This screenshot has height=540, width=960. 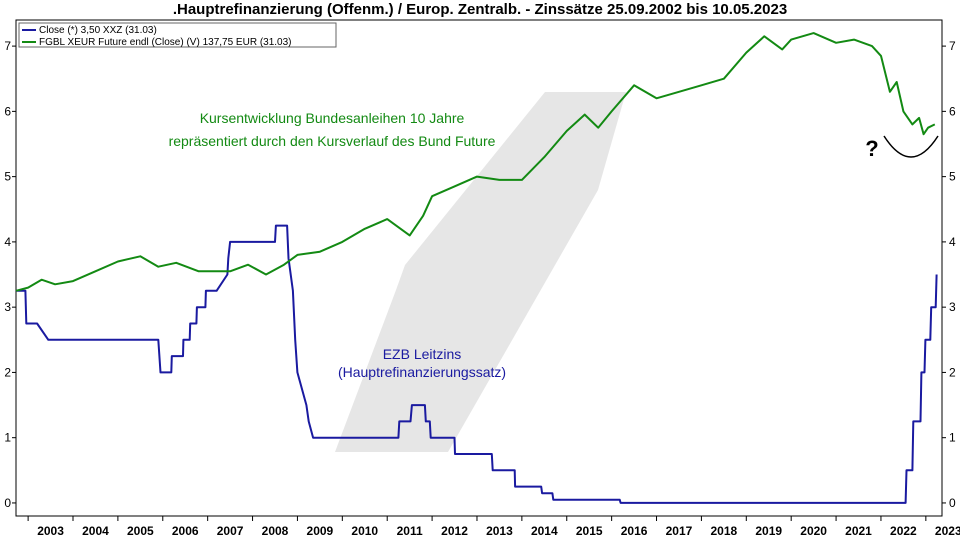 What do you see at coordinates (7, 503) in the screenshot?
I see `y-tick-label-left-0: 0` at bounding box center [7, 503].